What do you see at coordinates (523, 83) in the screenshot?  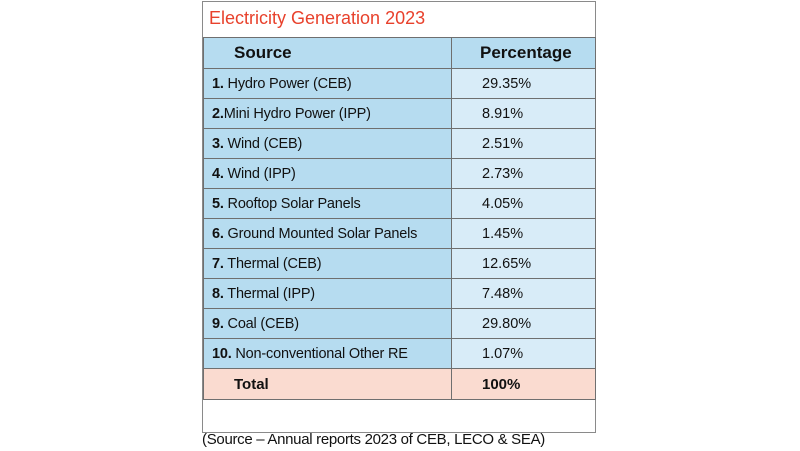 I see `percentage-cell: 29.35%` at bounding box center [523, 83].